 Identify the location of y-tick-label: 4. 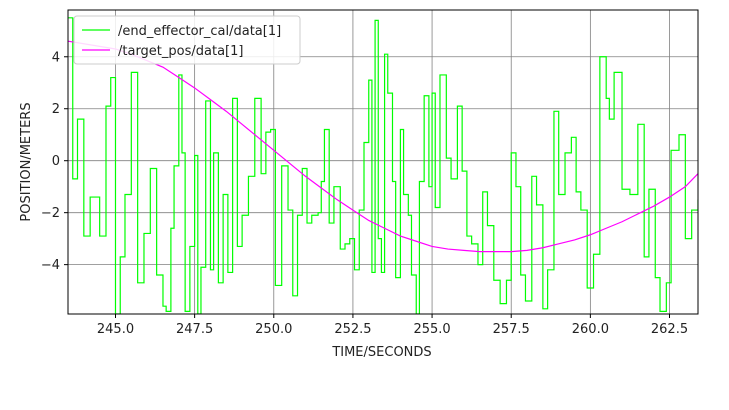
(56, 57).